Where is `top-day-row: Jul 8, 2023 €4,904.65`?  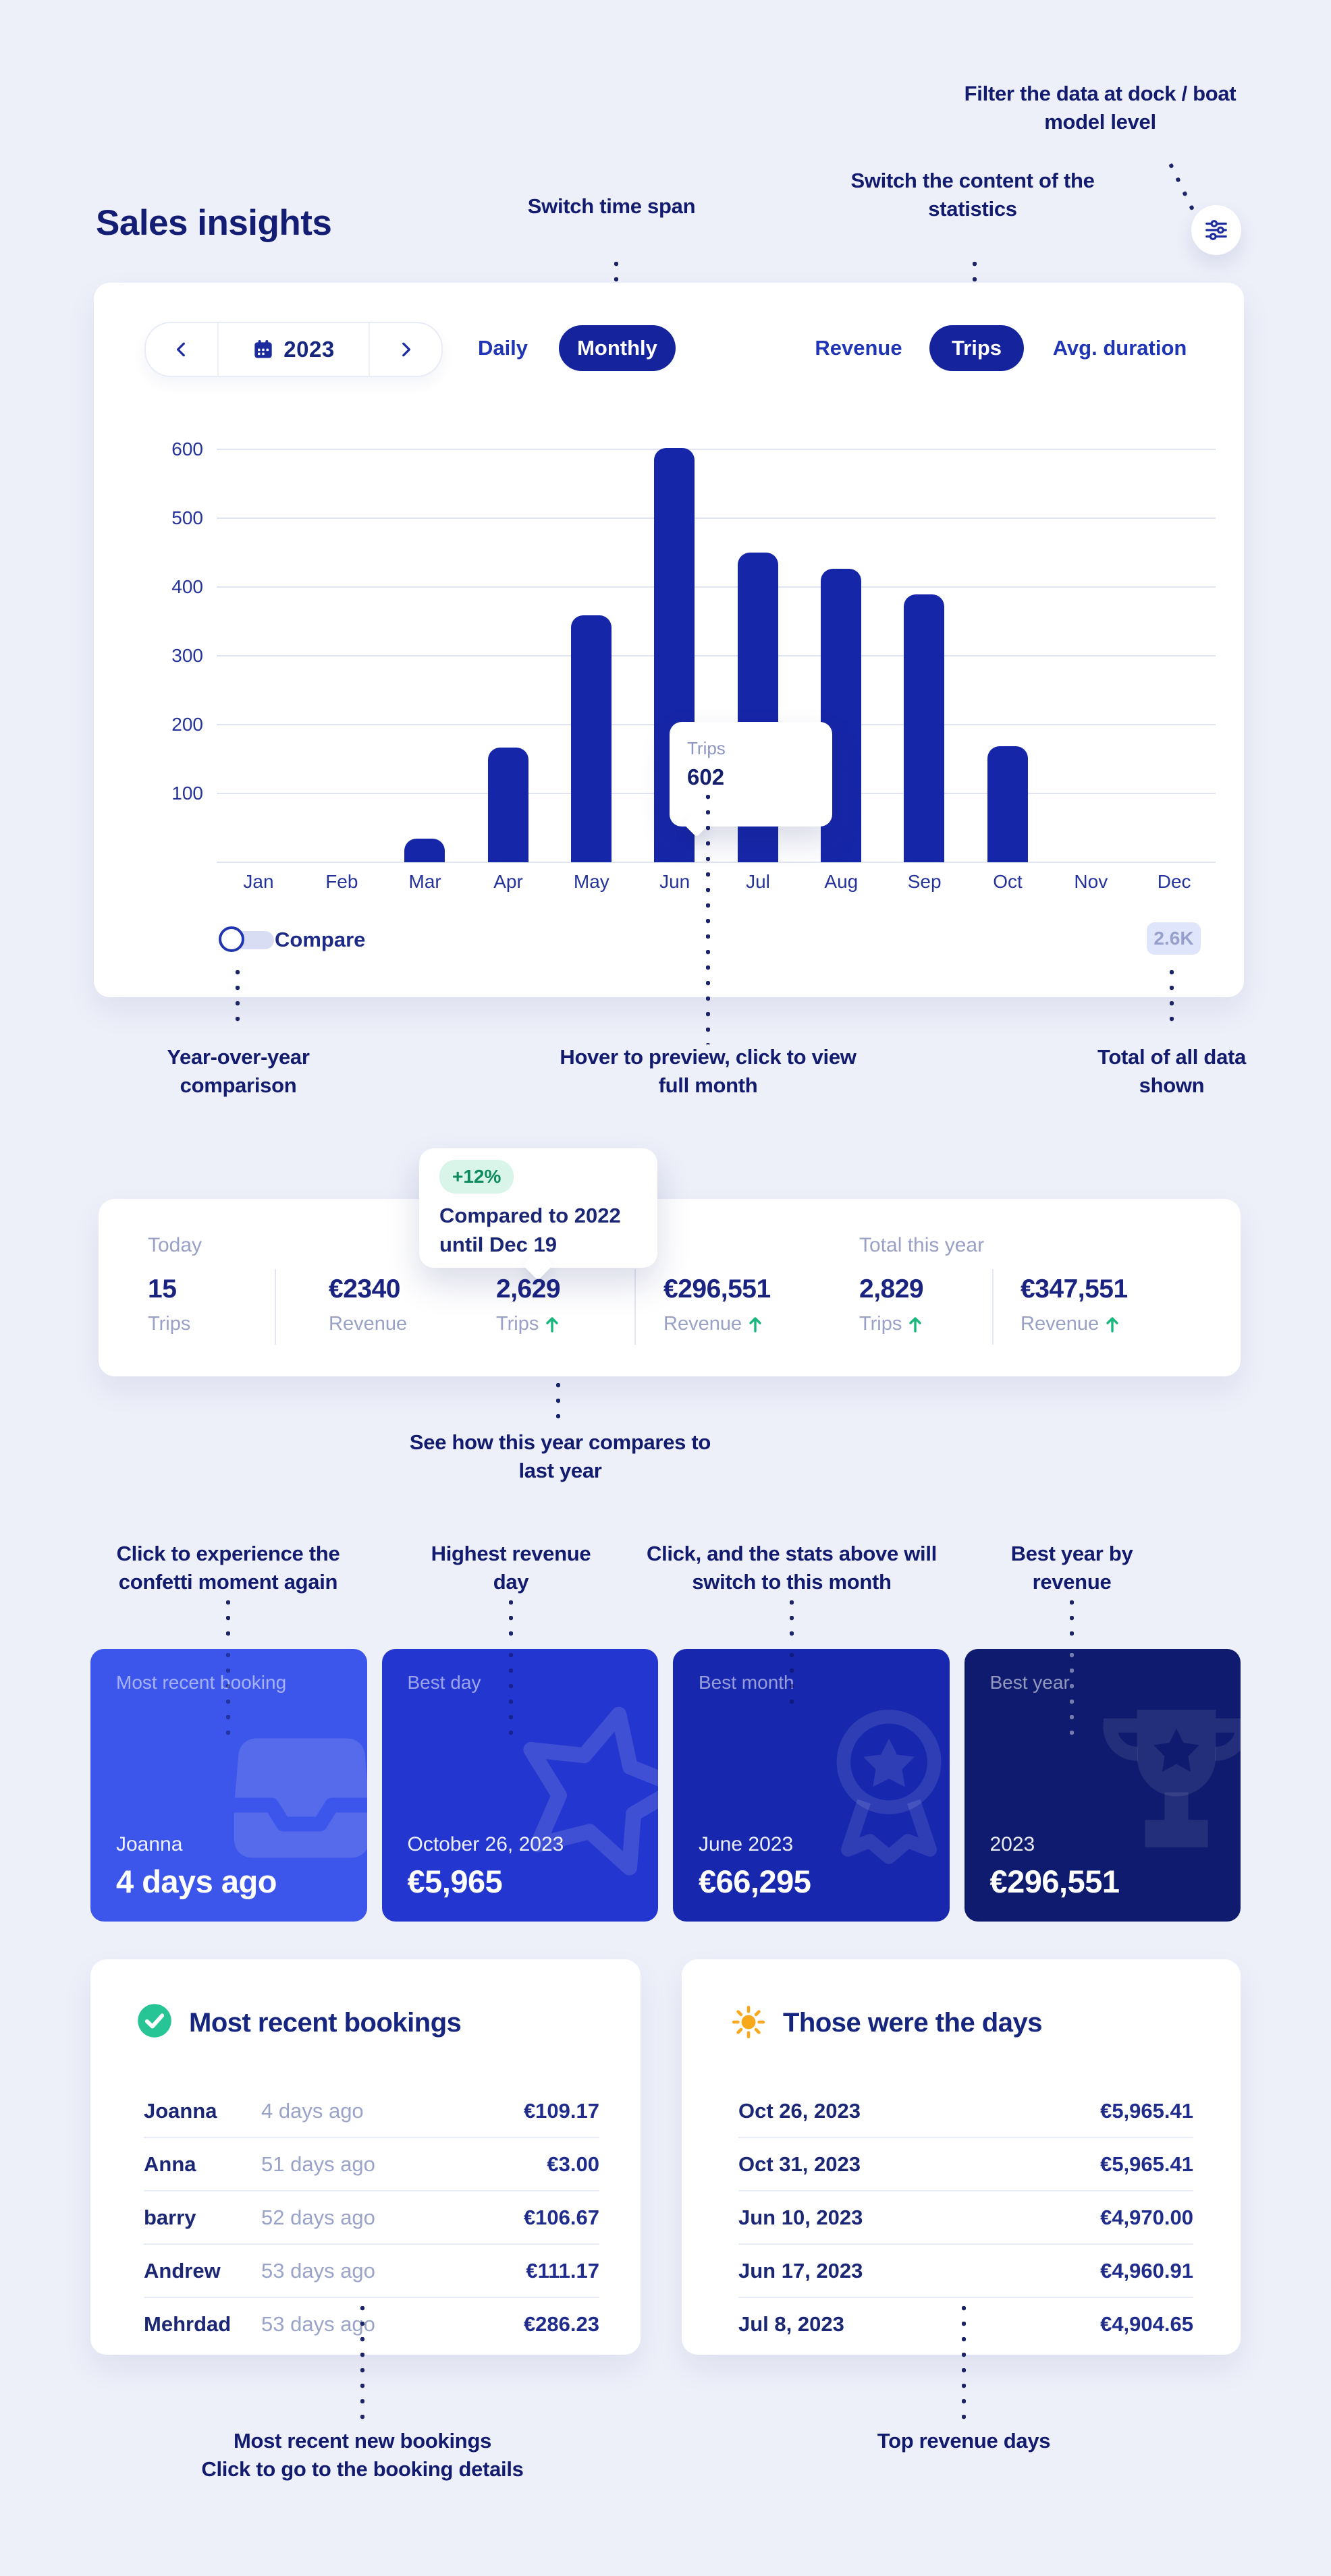
top-day-row: Jul 8, 2023 €4,904.65 is located at coordinates (965, 2323).